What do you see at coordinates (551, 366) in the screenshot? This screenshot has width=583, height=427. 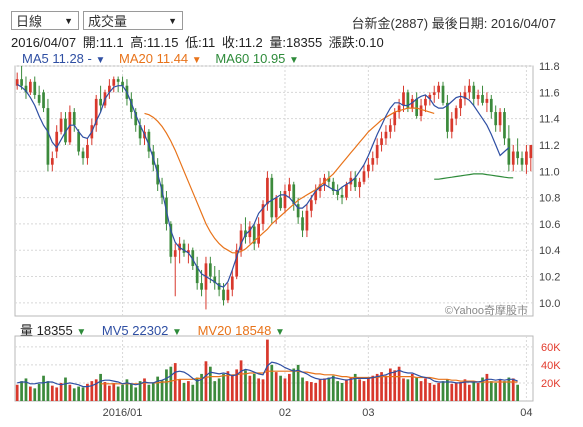 I see `volume-tick-label: 40K` at bounding box center [551, 366].